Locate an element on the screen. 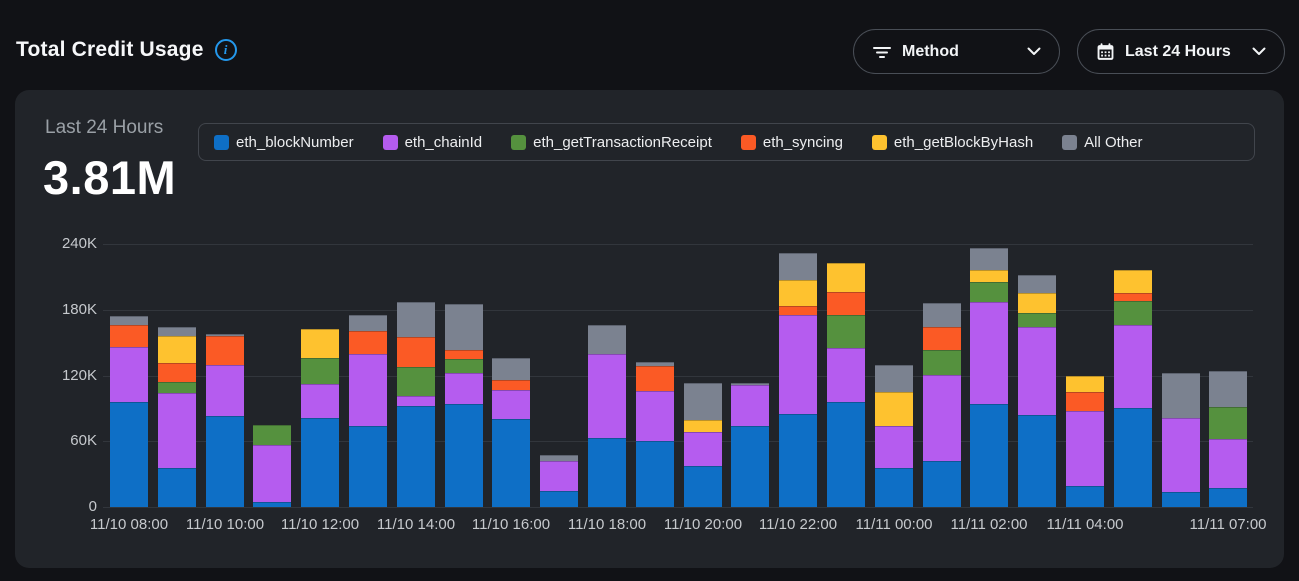  legend-item: eth_chainId is located at coordinates (432, 142).